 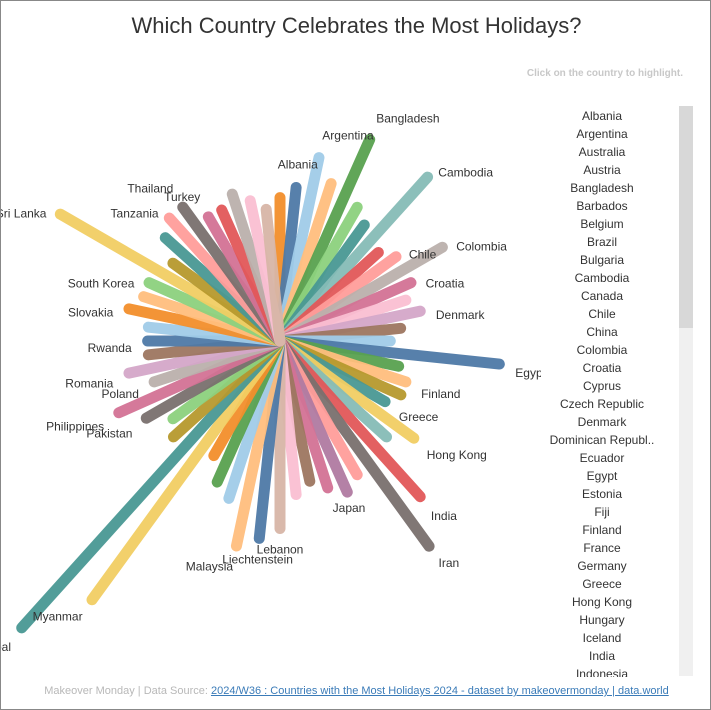 I want to click on spoke-label: Hong Kong, so click(x=457, y=455).